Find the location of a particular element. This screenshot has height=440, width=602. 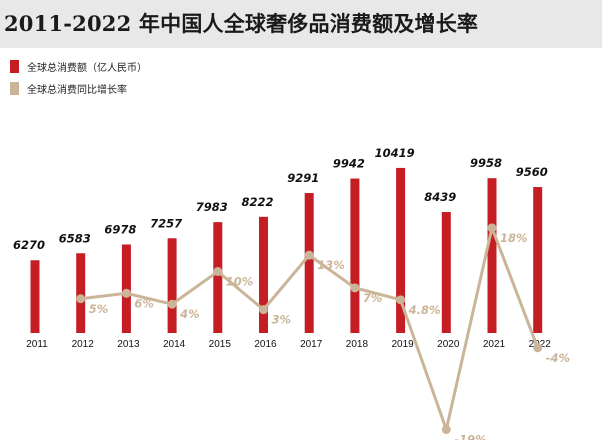

bar-value-label-2014: 7257 is located at coordinates (166, 223).